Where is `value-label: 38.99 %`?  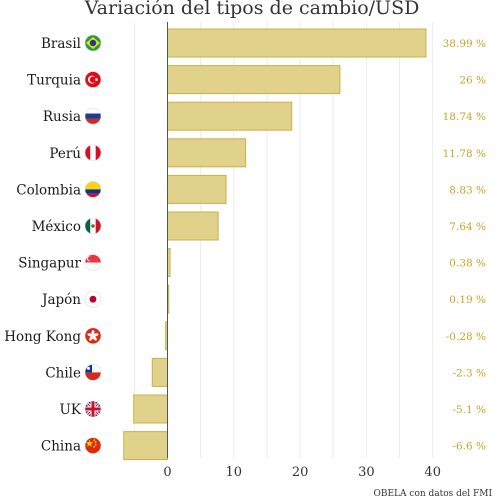 value-label: 38.99 % is located at coordinates (464, 44).